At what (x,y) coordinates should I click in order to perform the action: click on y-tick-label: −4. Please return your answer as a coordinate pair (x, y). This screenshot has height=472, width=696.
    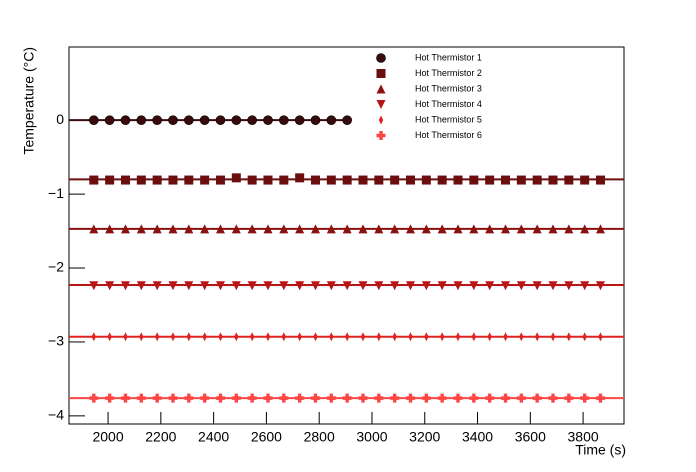
    Looking at the image, I should click on (56, 415).